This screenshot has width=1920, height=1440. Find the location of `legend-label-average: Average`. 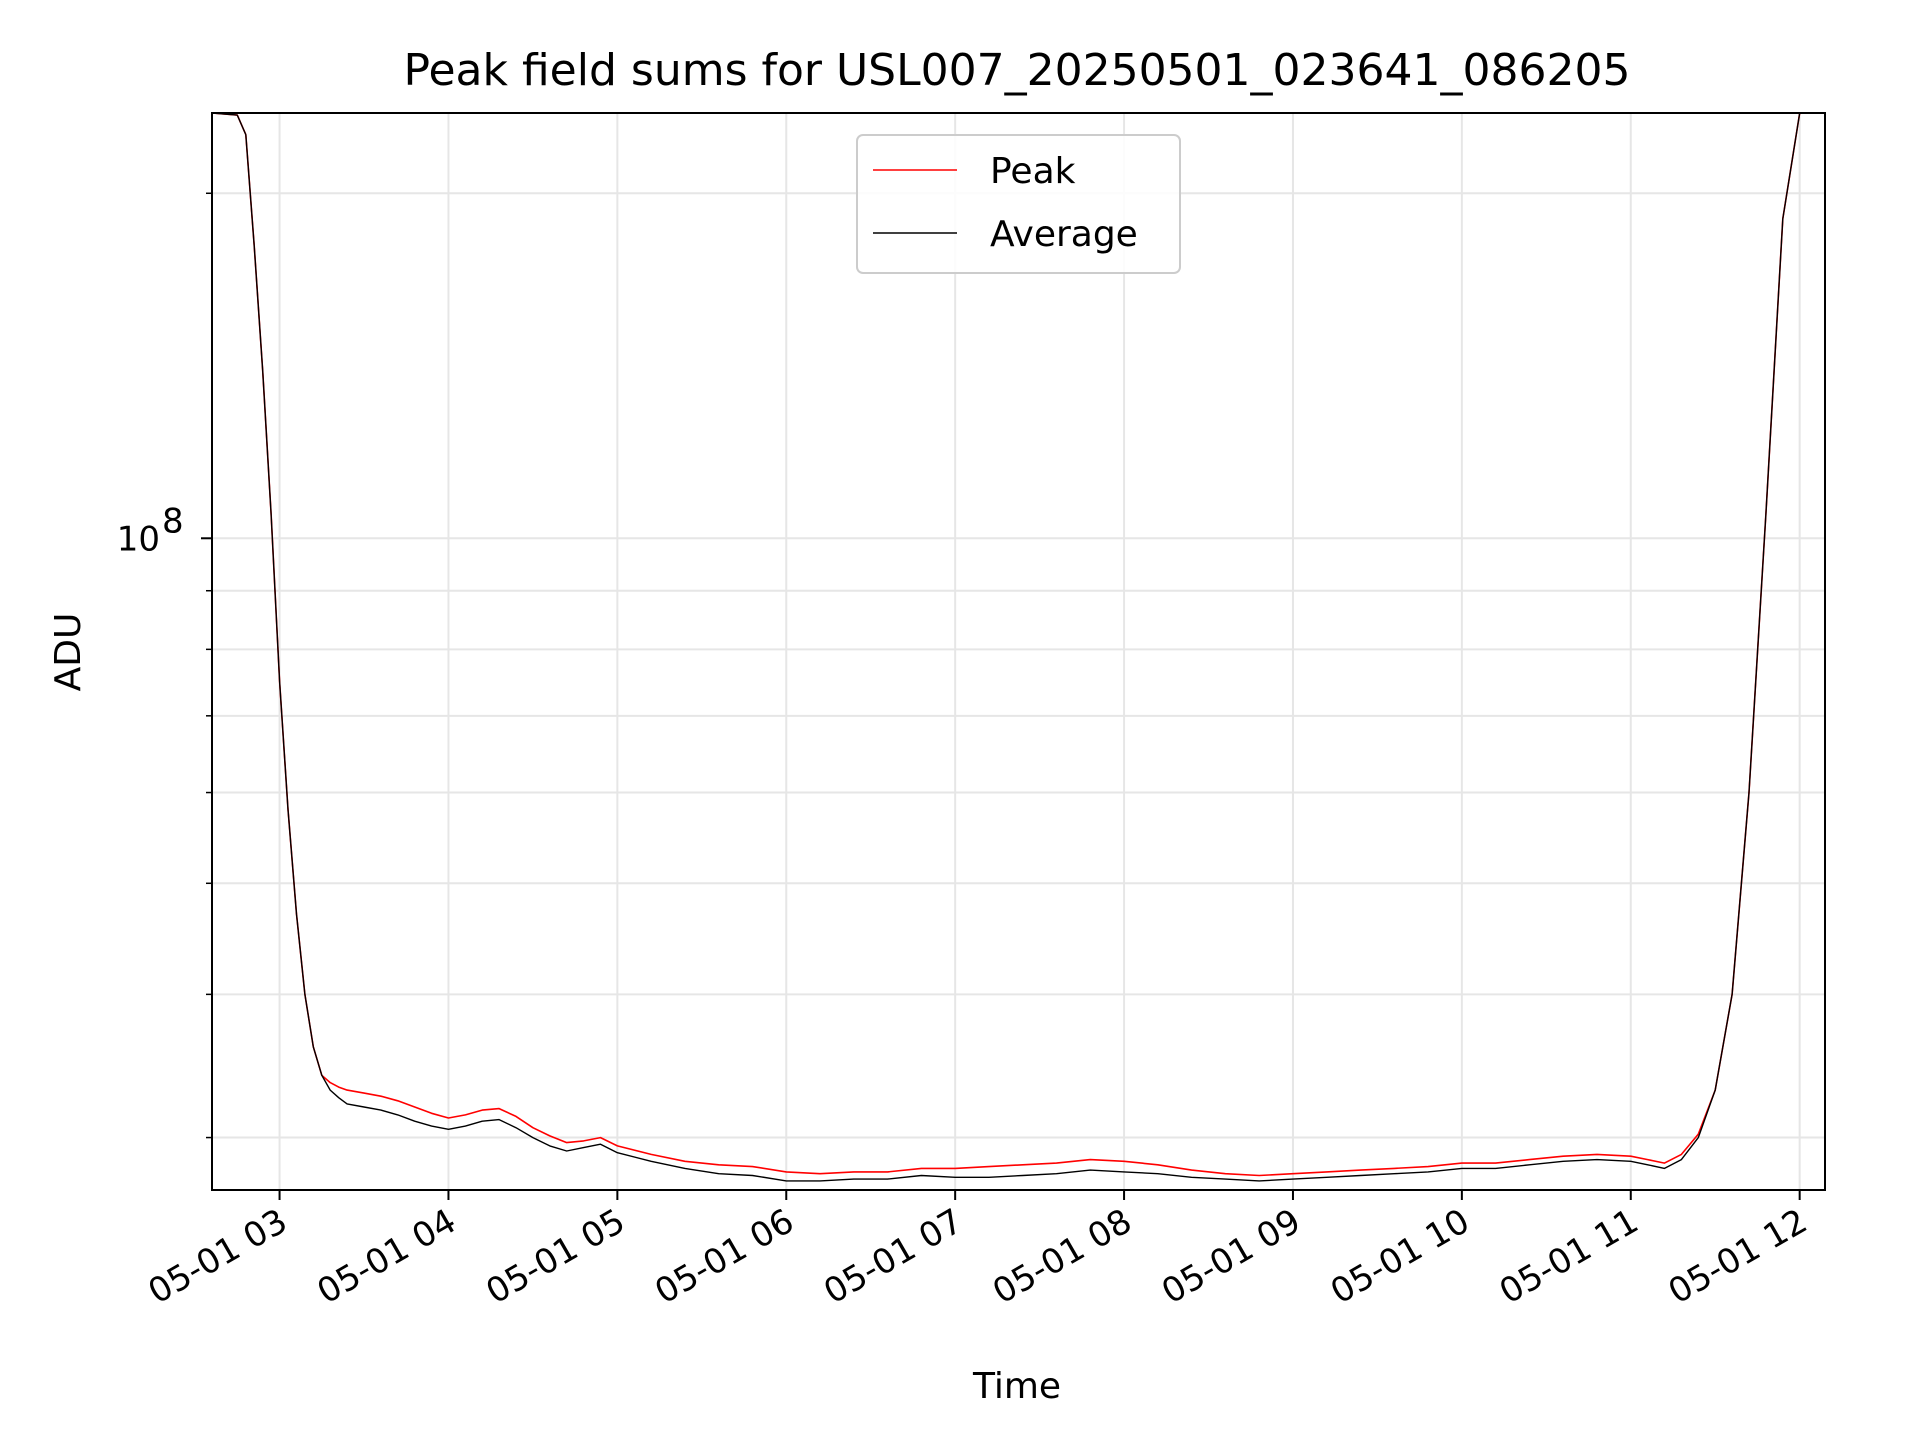

legend-label-average: Average is located at coordinates (1064, 234).